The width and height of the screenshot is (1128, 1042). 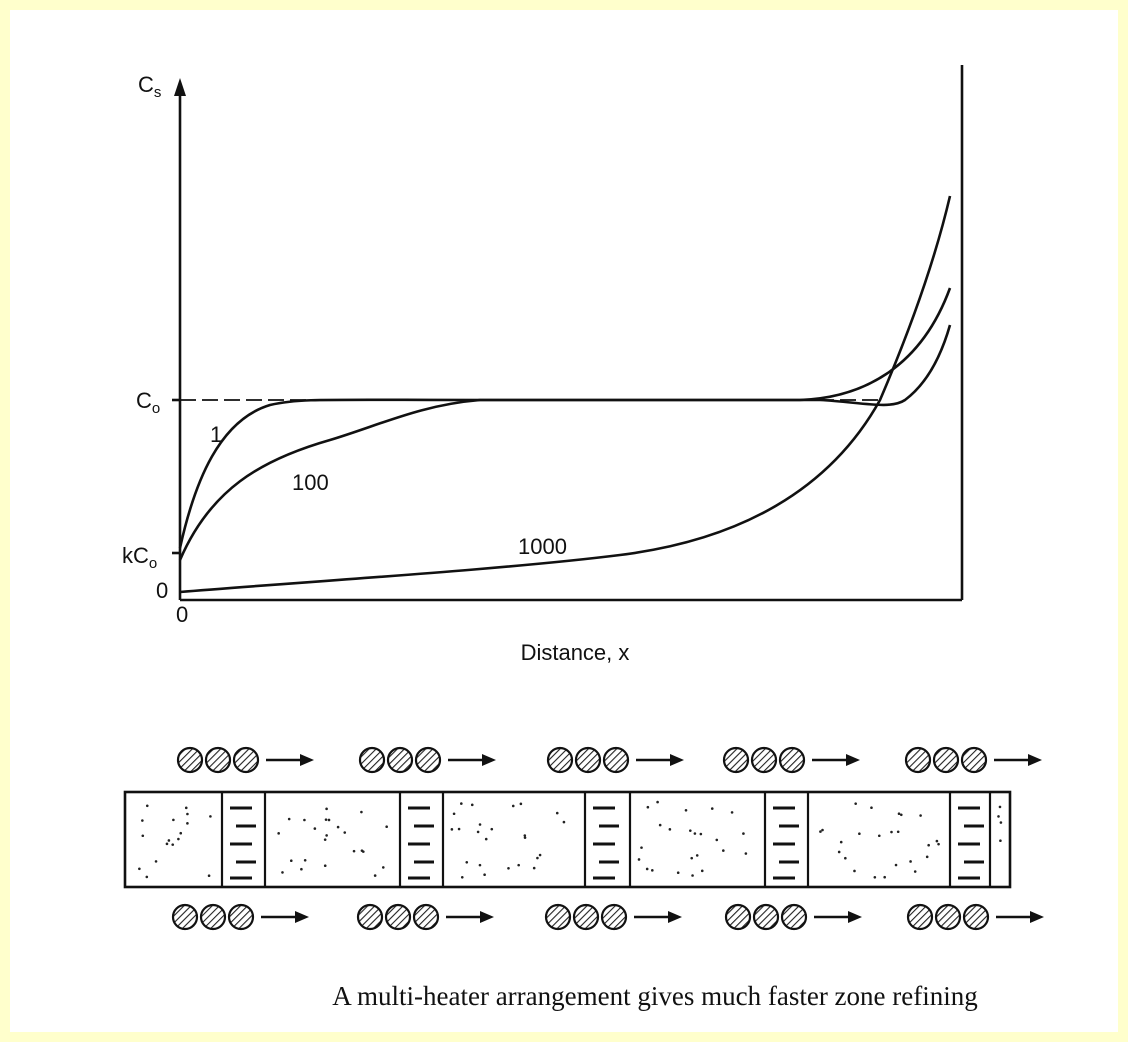 I want to click on y-mark-label: kCo, so click(x=139, y=557).